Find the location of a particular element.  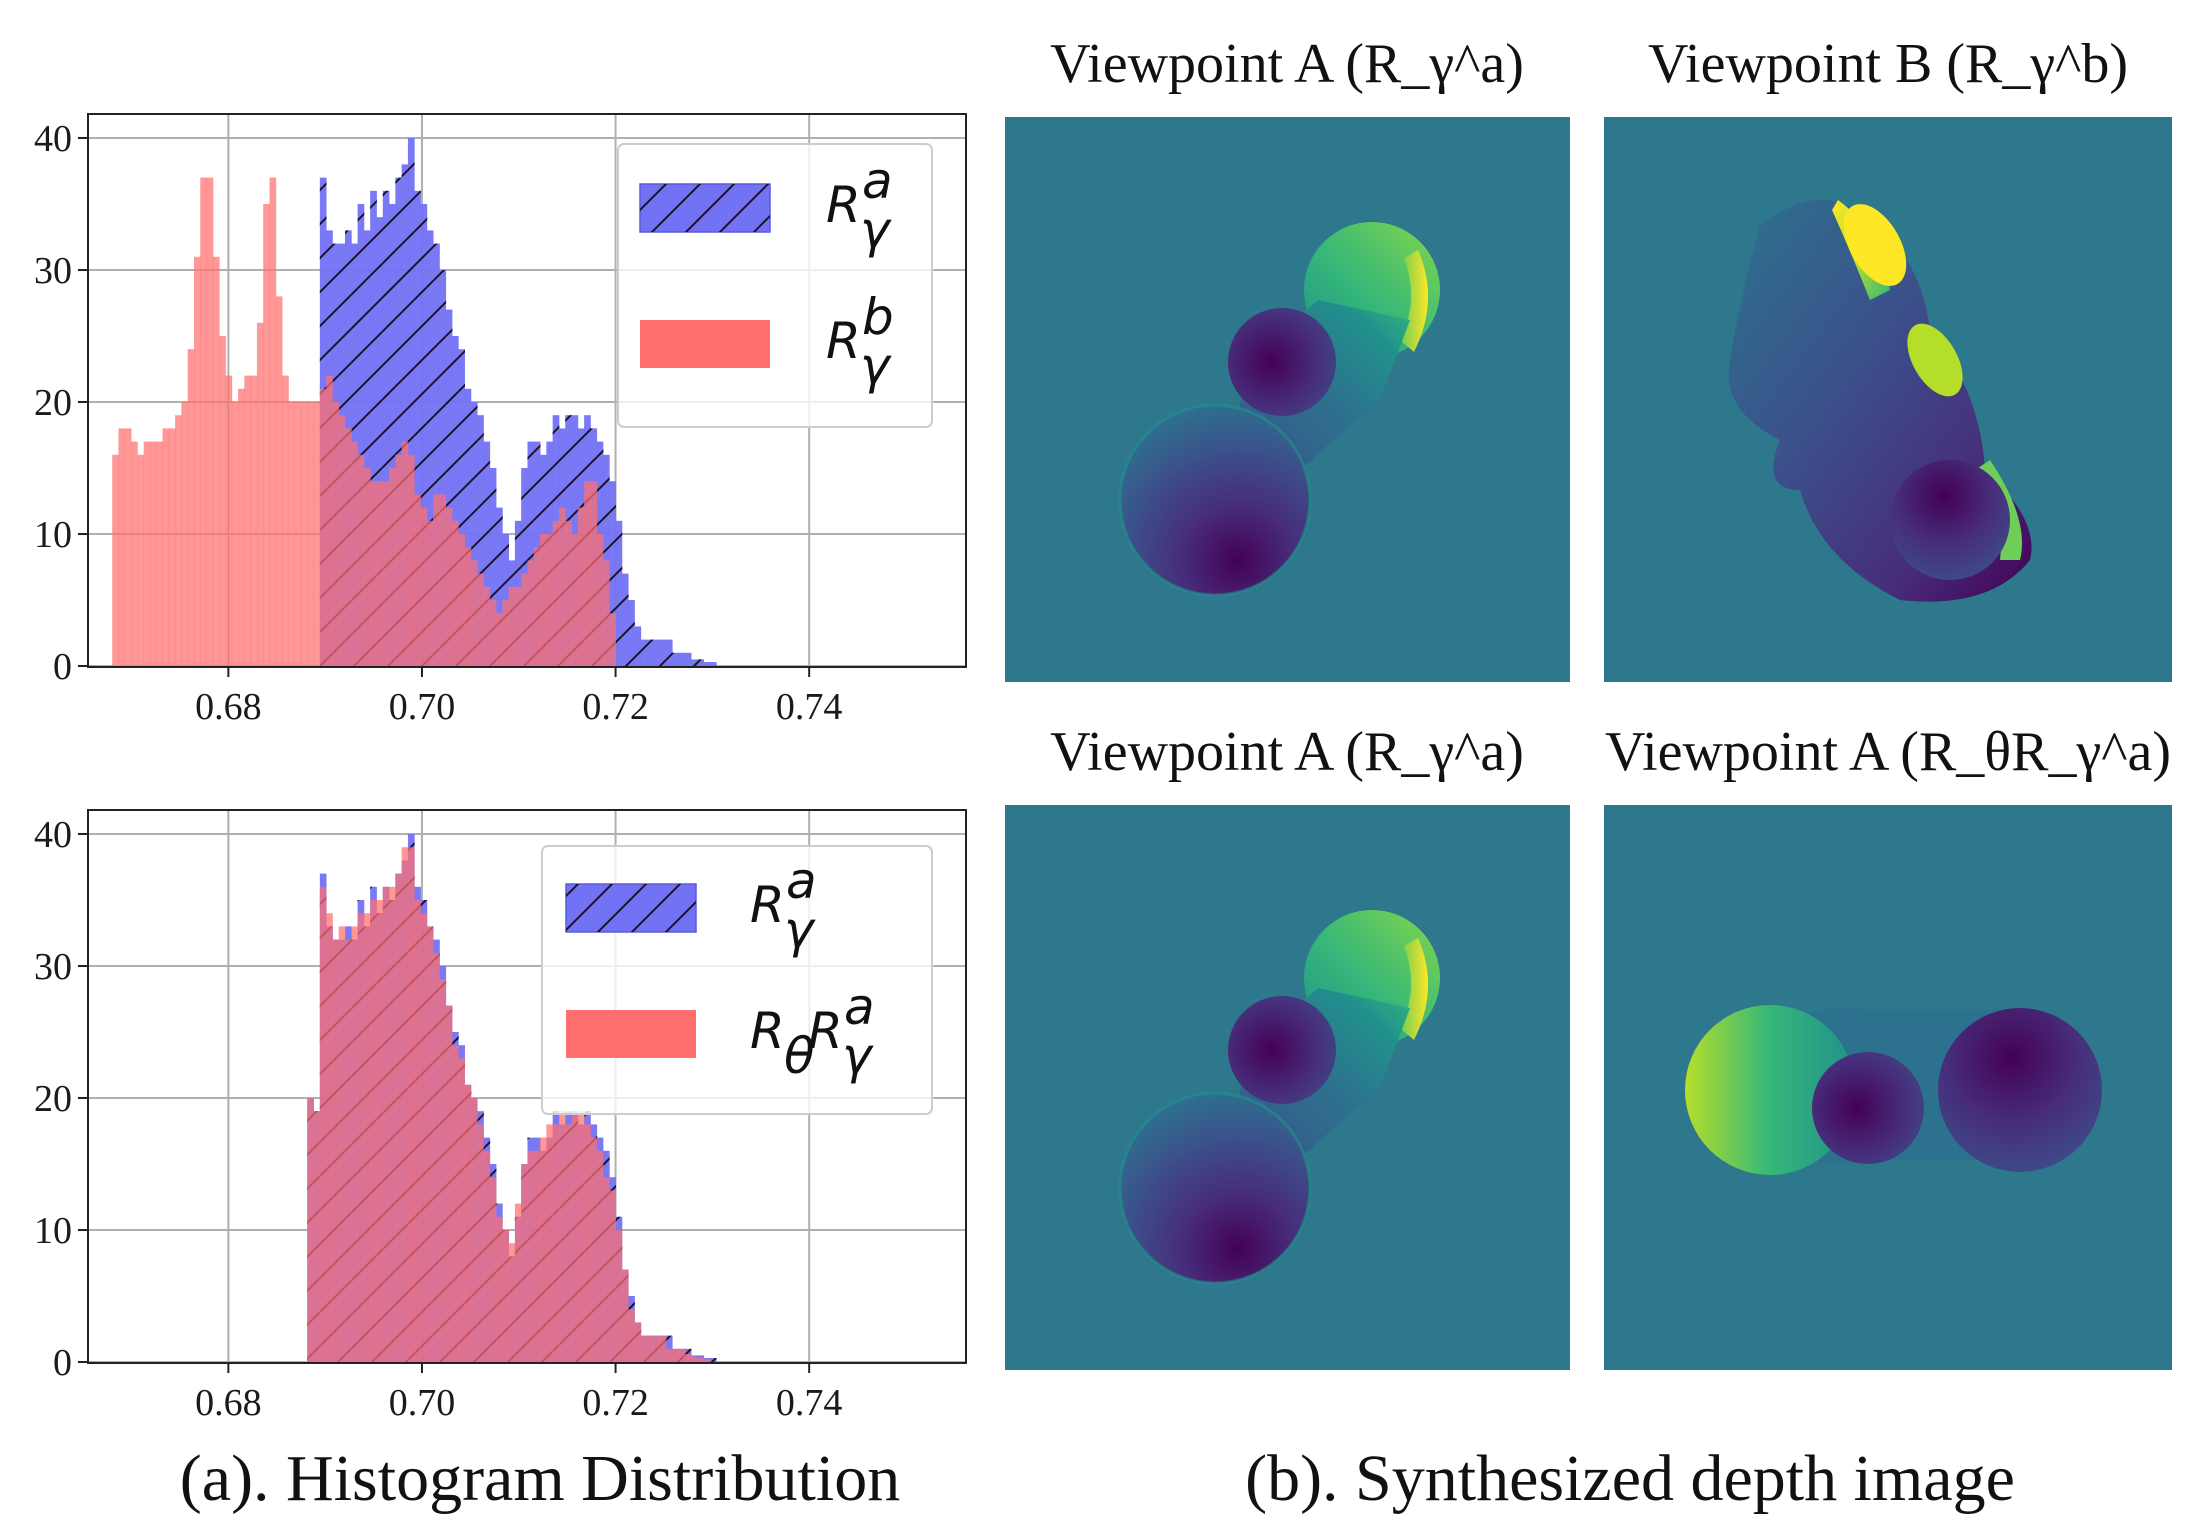

legend-label-bottom-a-sub: γ is located at coordinates (800, 930).